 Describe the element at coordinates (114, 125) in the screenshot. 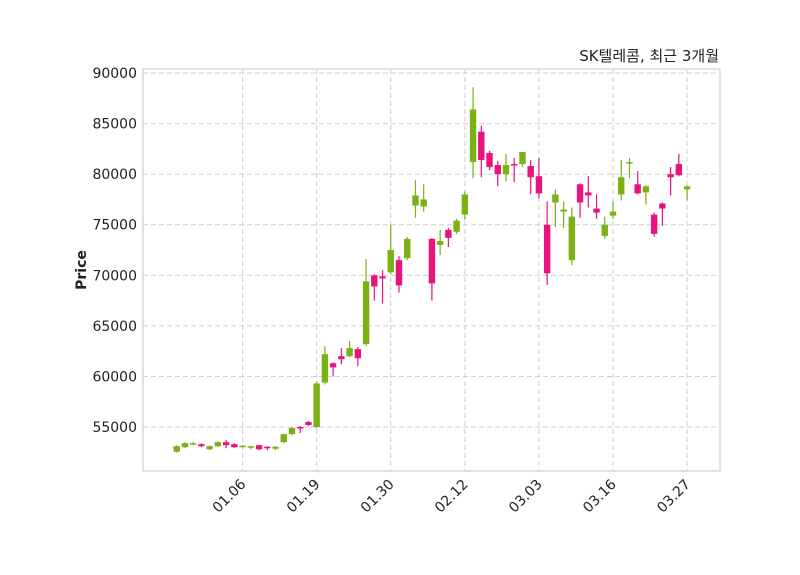

I see `y-tick-label: 85000` at that location.